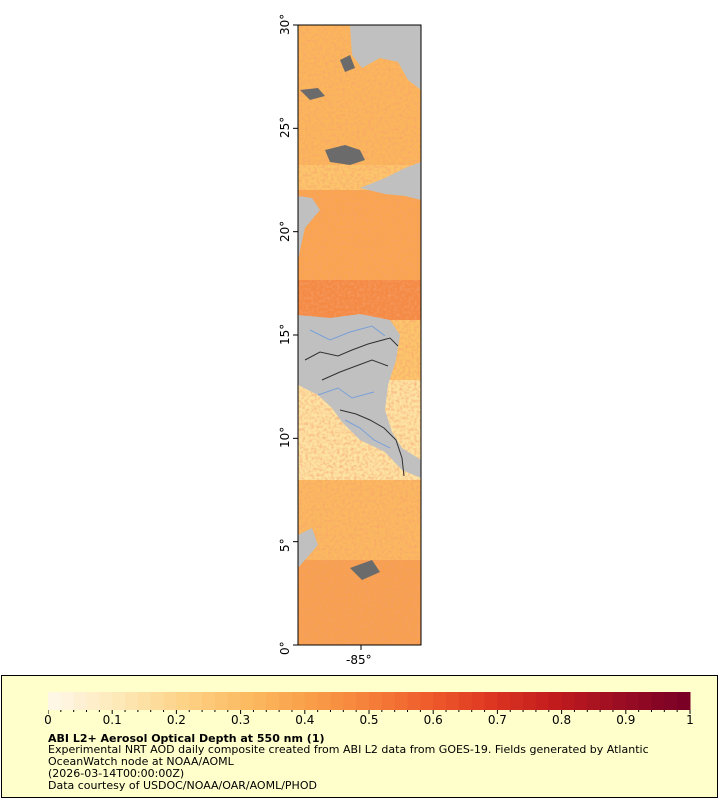  What do you see at coordinates (285, 545) in the screenshot?
I see `y-tick-label: 5°` at bounding box center [285, 545].